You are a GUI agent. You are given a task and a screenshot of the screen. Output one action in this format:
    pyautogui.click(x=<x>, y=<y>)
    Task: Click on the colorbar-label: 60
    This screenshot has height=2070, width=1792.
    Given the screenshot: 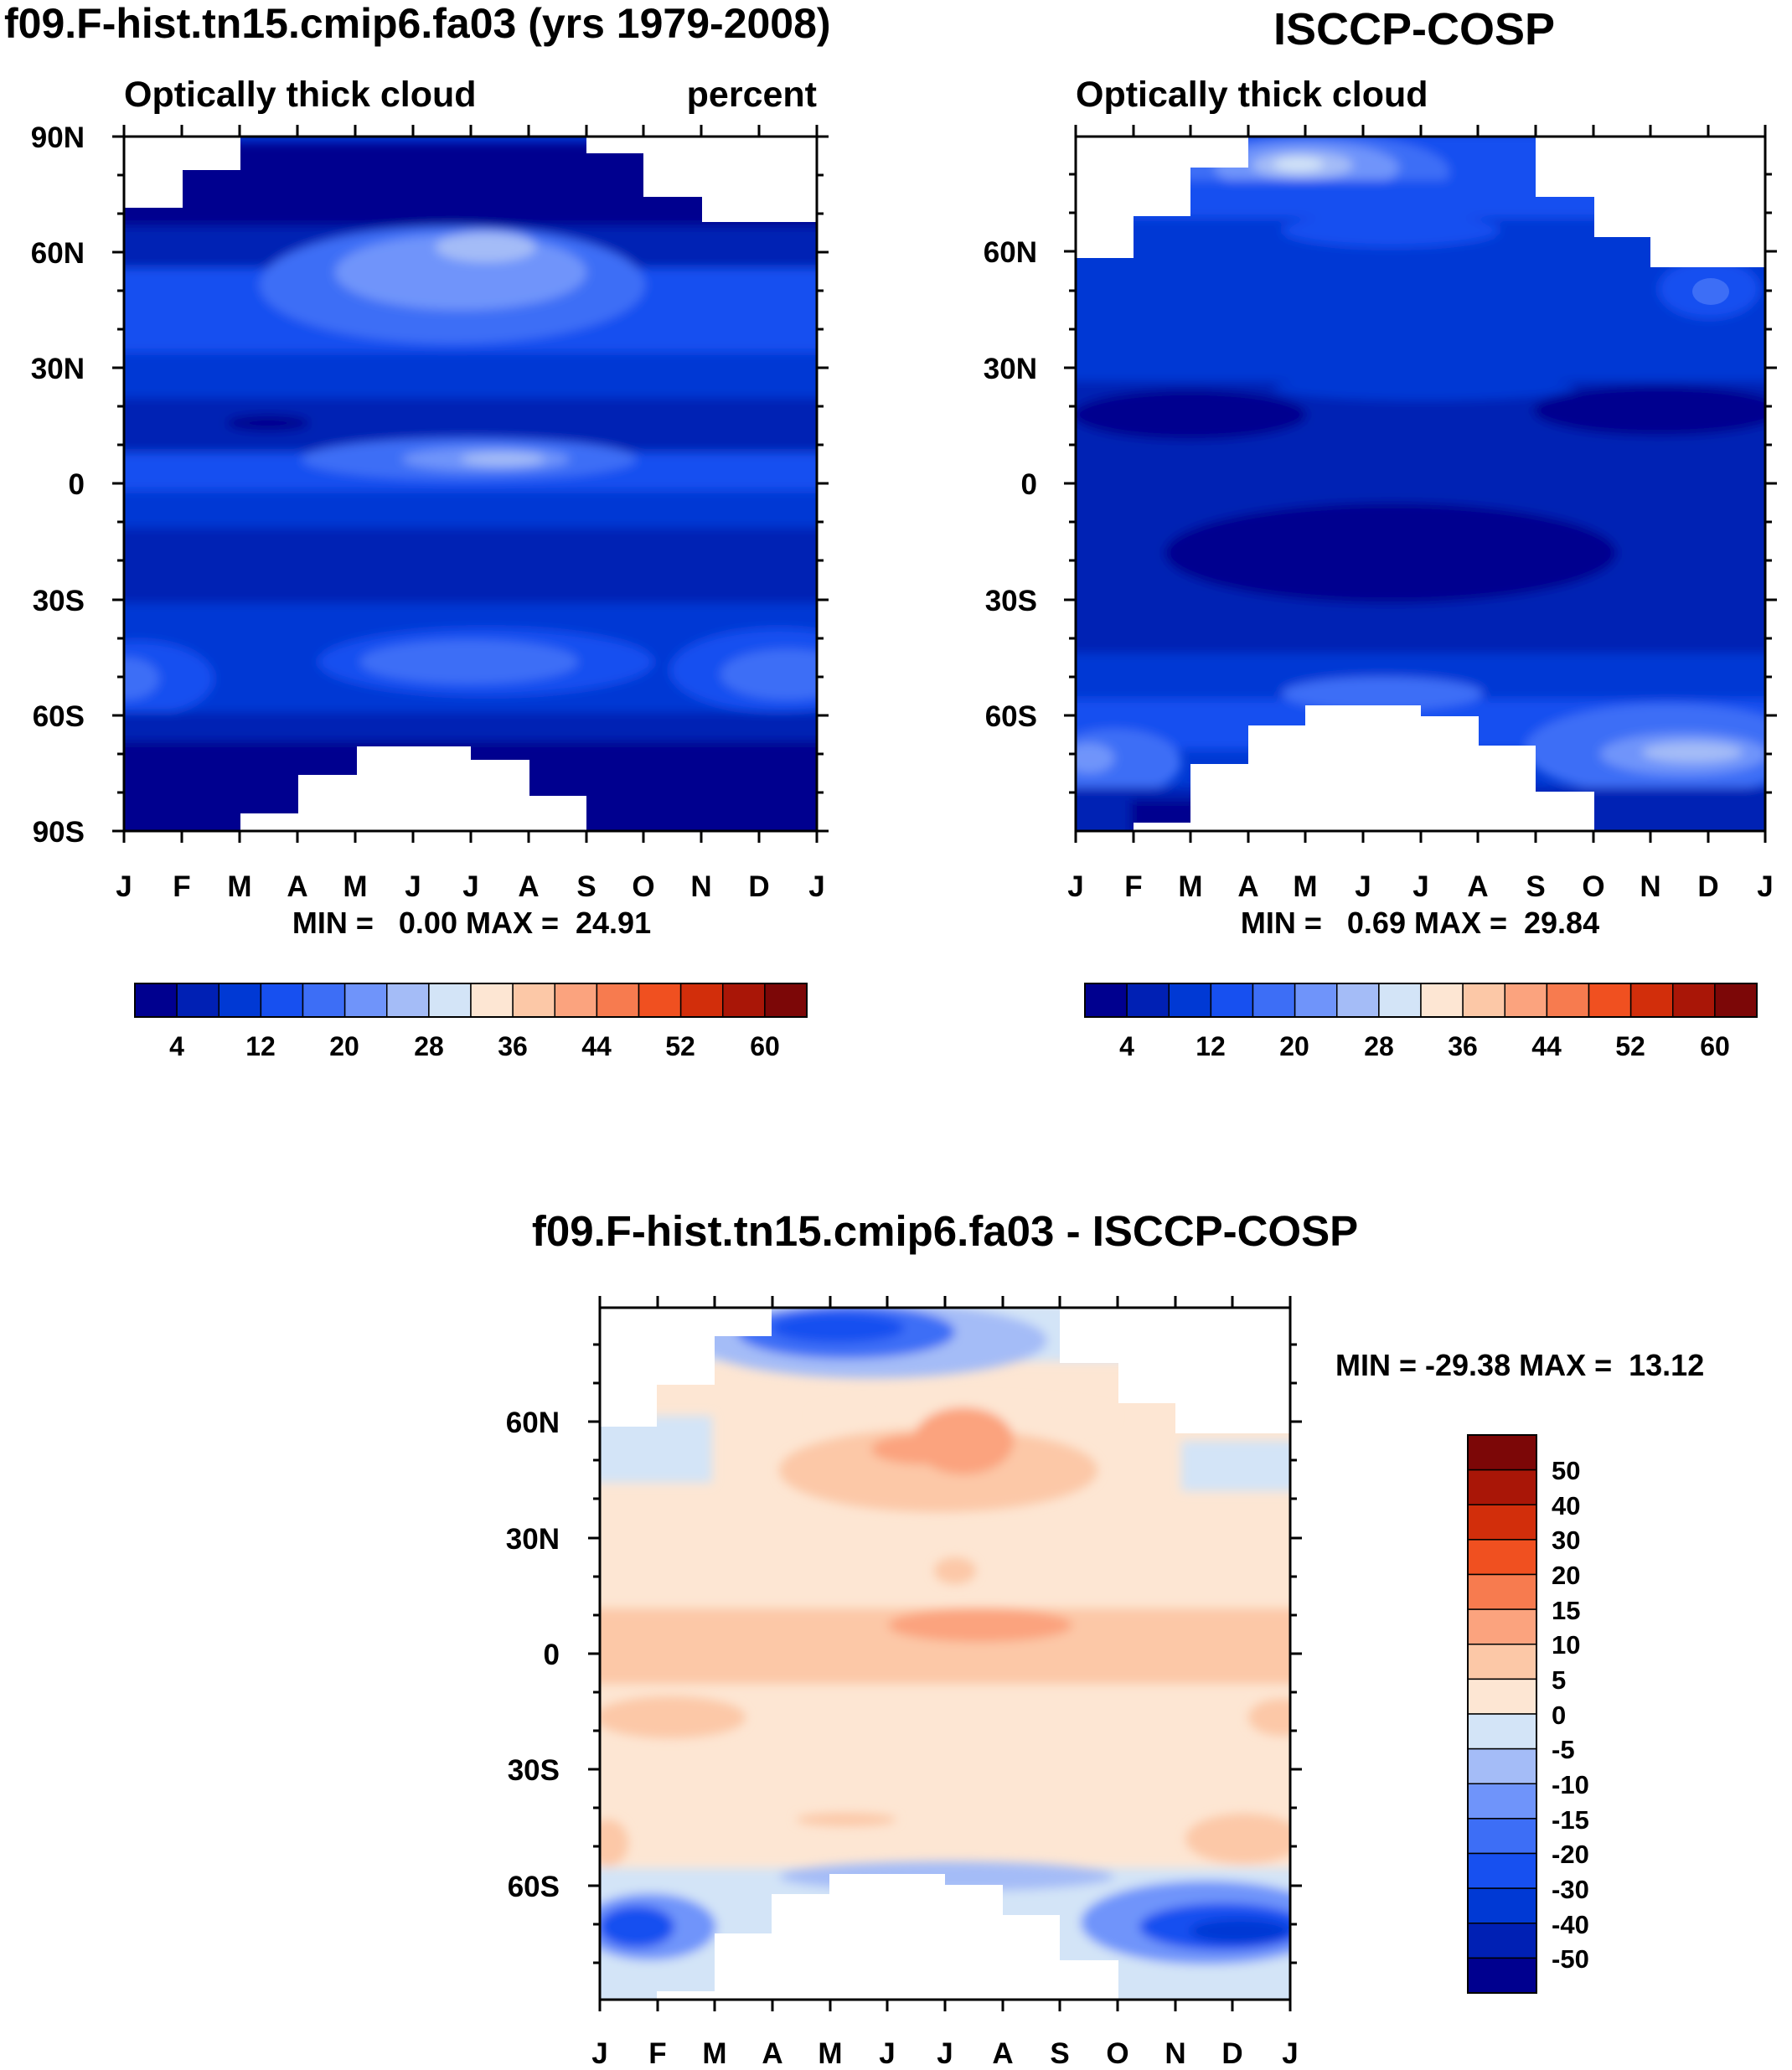 What is the action you would take?
    pyautogui.click(x=765, y=1046)
    